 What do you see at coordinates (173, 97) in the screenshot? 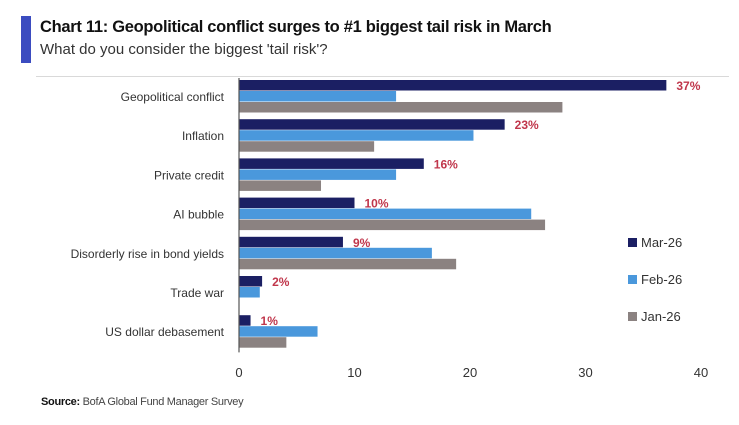
I see `category-label: Geopolitical conflict` at bounding box center [173, 97].